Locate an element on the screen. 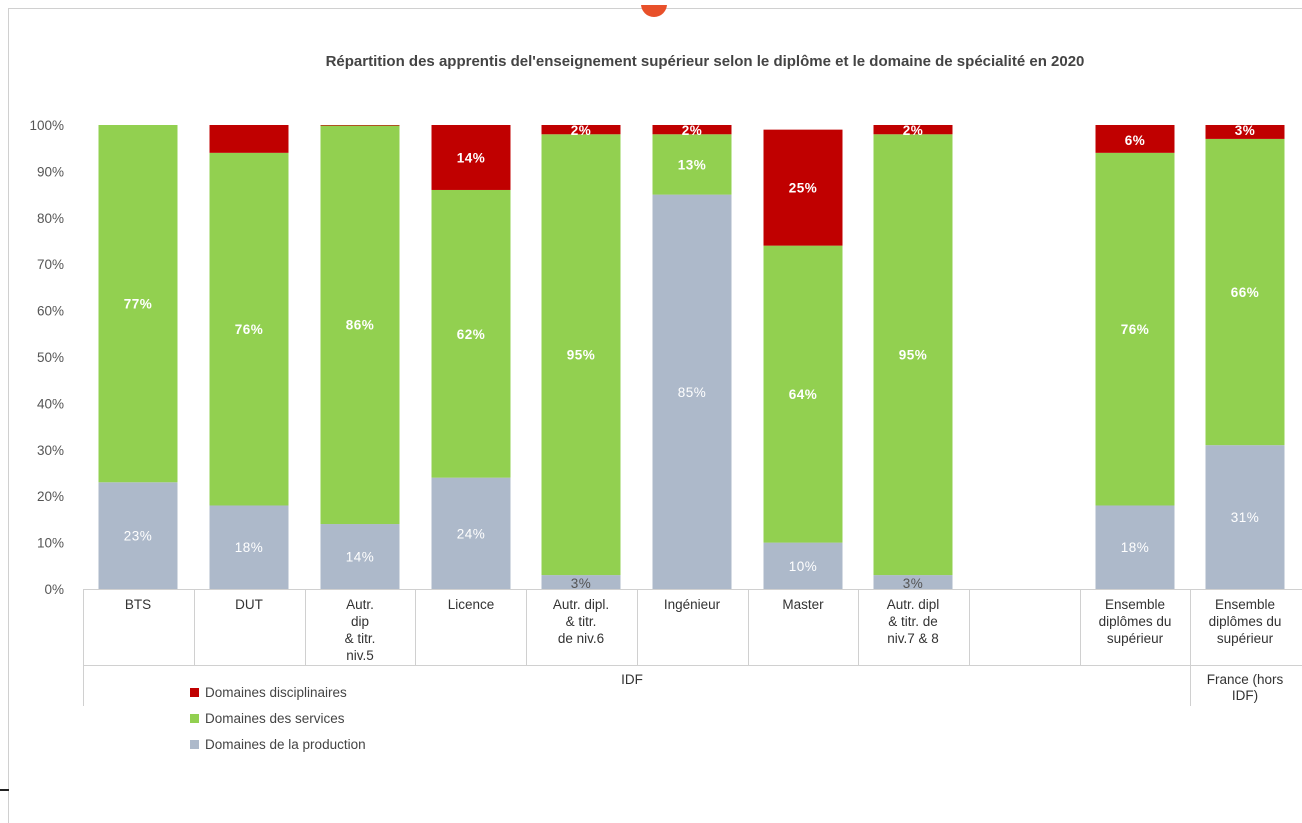 The height and width of the screenshot is (823, 1302). data-label: 13% is located at coordinates (692, 164).